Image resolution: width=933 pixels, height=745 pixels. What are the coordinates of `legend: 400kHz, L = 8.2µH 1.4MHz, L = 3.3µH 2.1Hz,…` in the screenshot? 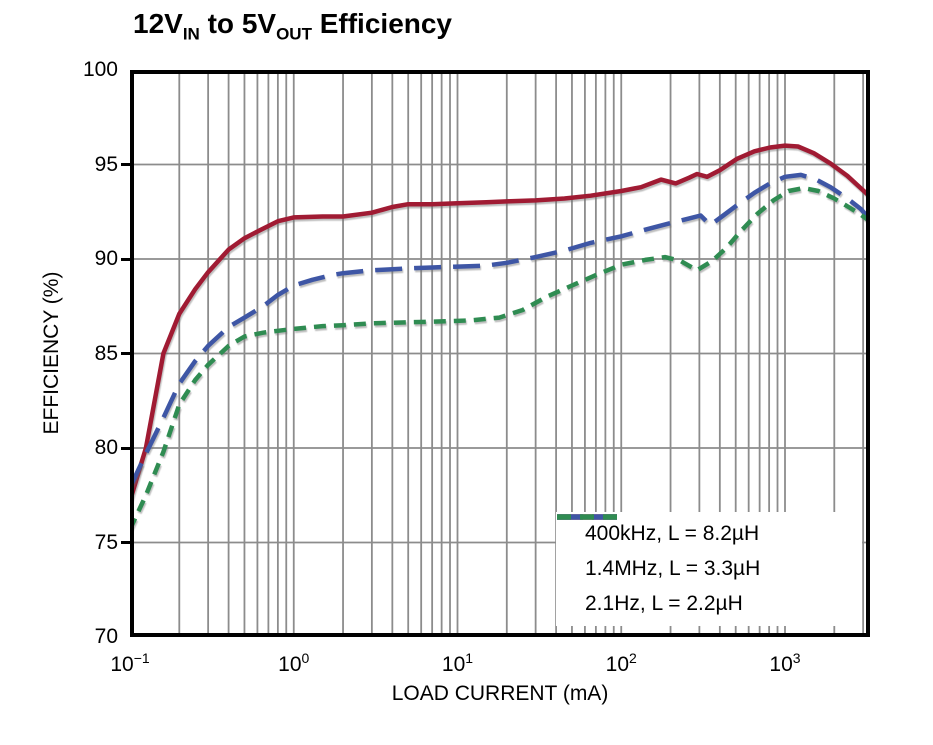 It's located at (709, 569).